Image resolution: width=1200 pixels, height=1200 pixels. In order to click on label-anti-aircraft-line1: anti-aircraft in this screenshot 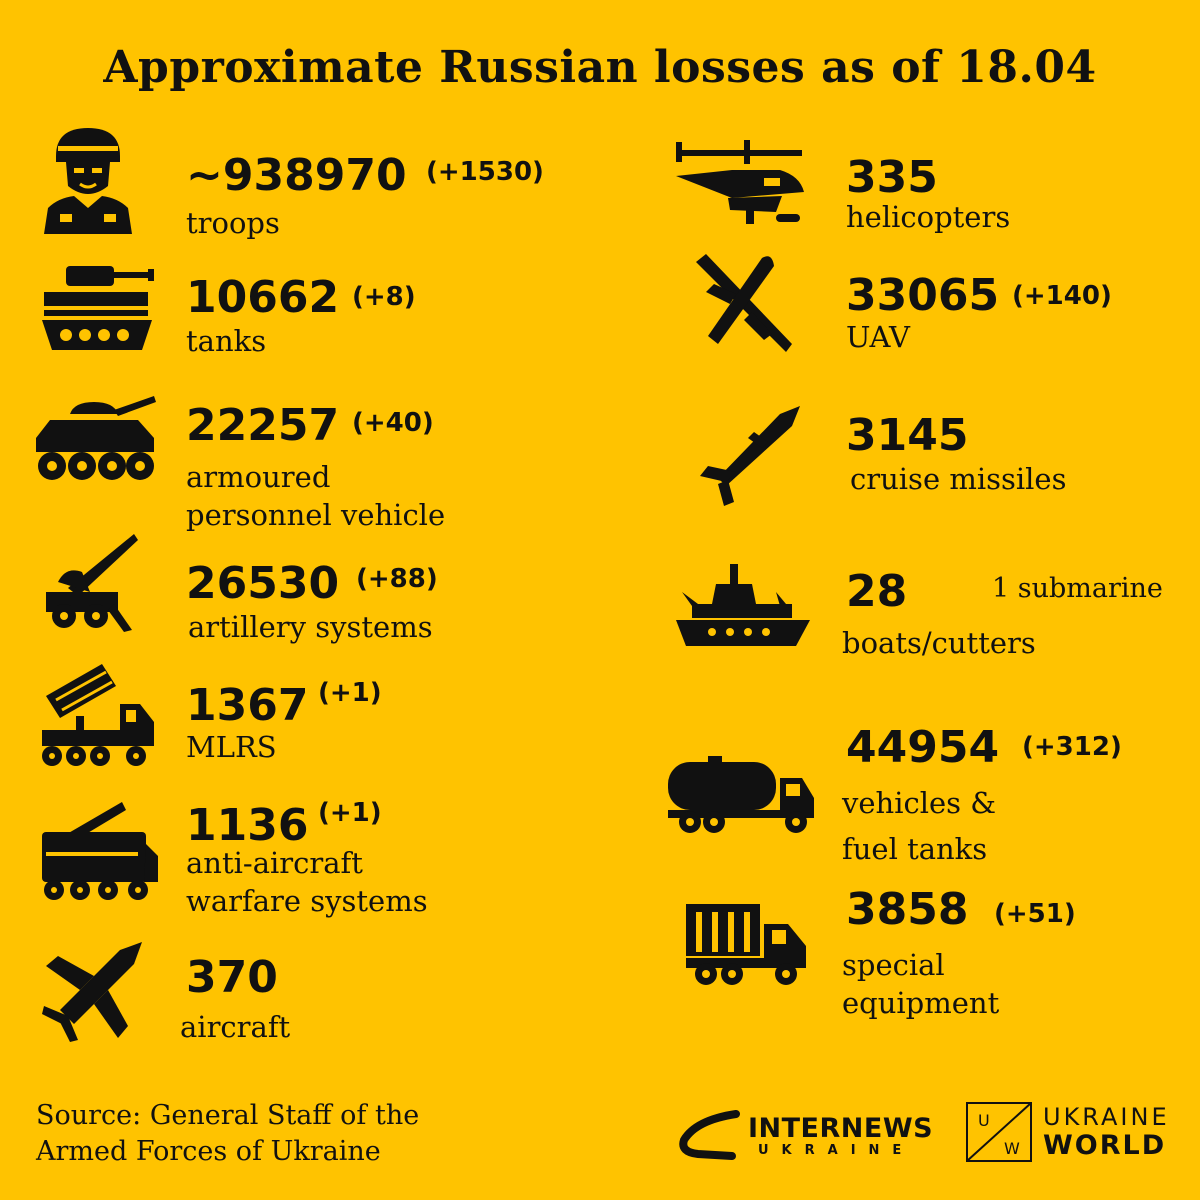, I will do `click(274, 863)`.